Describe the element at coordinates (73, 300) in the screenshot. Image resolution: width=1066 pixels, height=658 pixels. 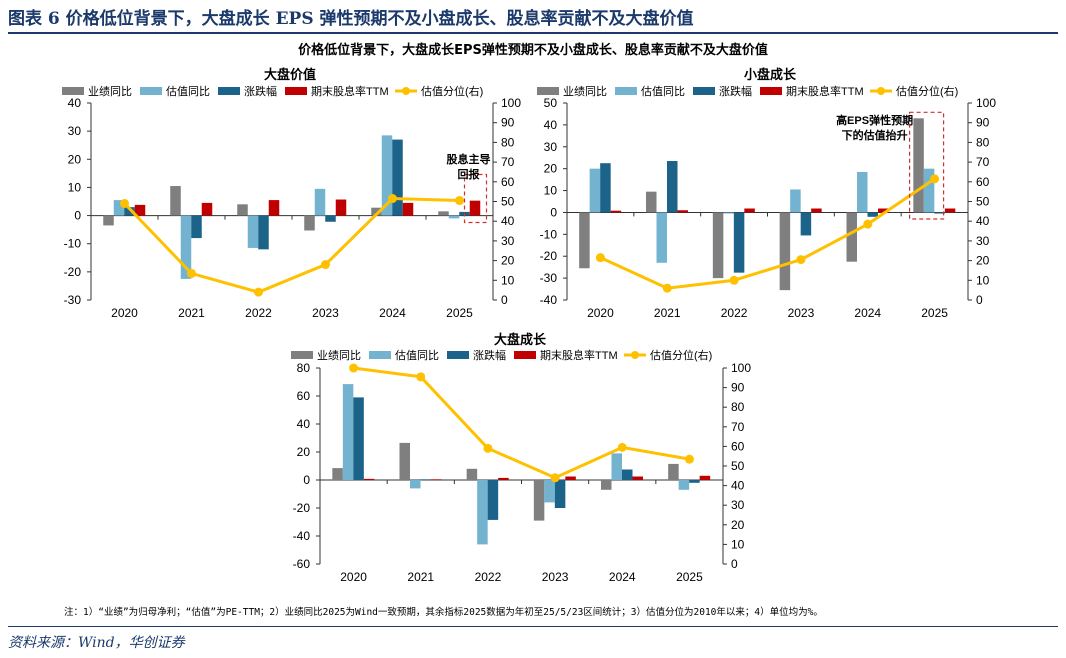
I see `y-tick-label: -30` at that location.